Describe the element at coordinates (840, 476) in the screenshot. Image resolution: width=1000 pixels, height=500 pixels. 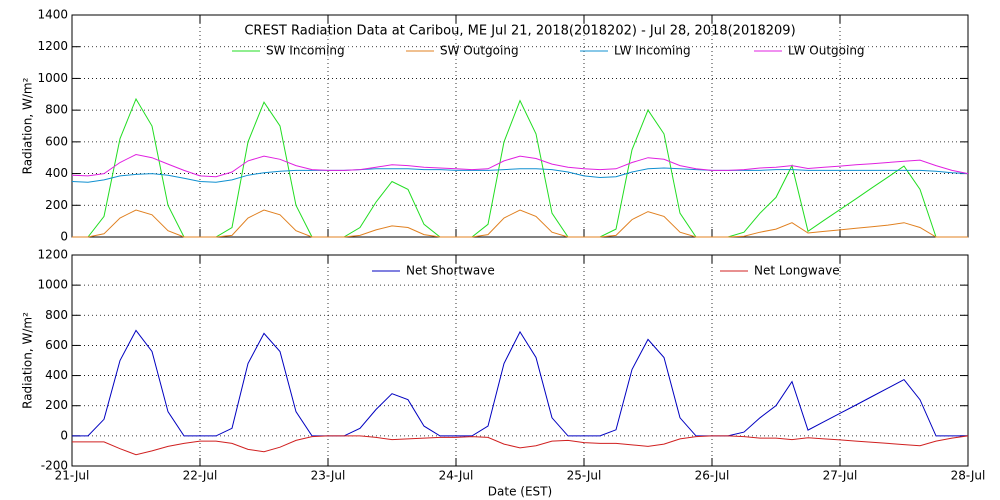
I see `x-tick-label: 27-Jul` at that location.